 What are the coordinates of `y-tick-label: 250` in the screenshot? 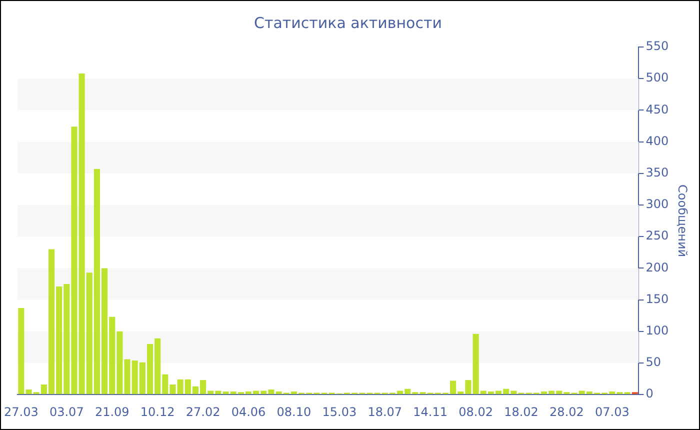 It's located at (657, 235).